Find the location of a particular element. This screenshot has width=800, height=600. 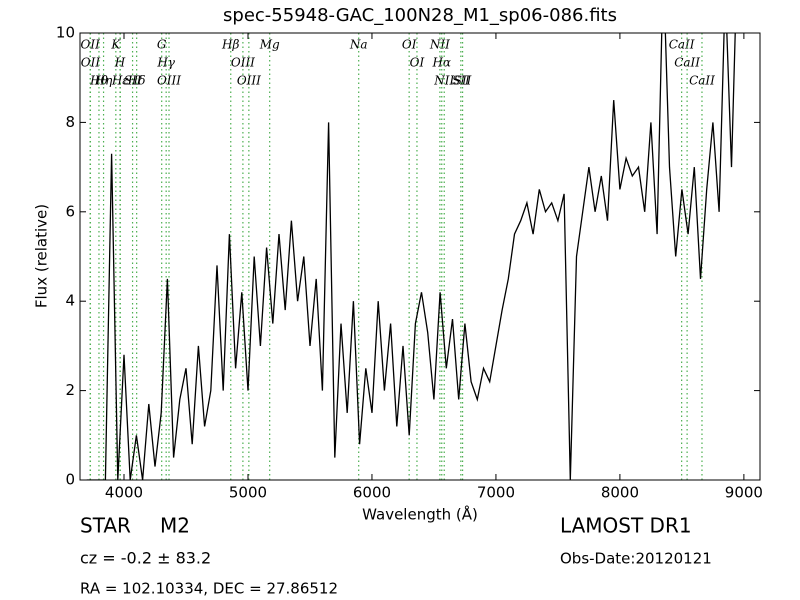

x-tick-label: 5000 is located at coordinates (248, 493).